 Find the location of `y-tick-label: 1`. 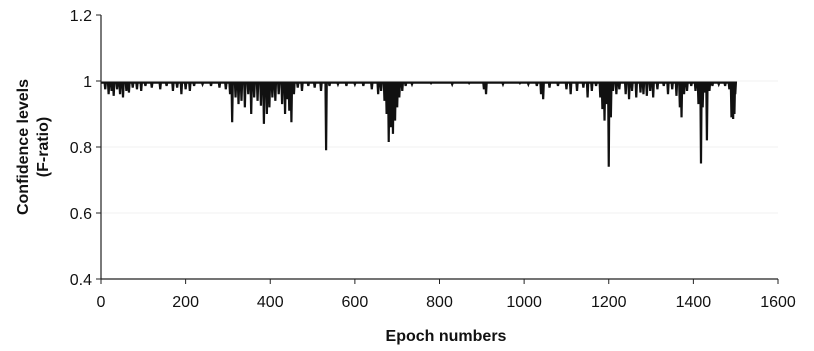

y-tick-label: 1 is located at coordinates (87, 82).